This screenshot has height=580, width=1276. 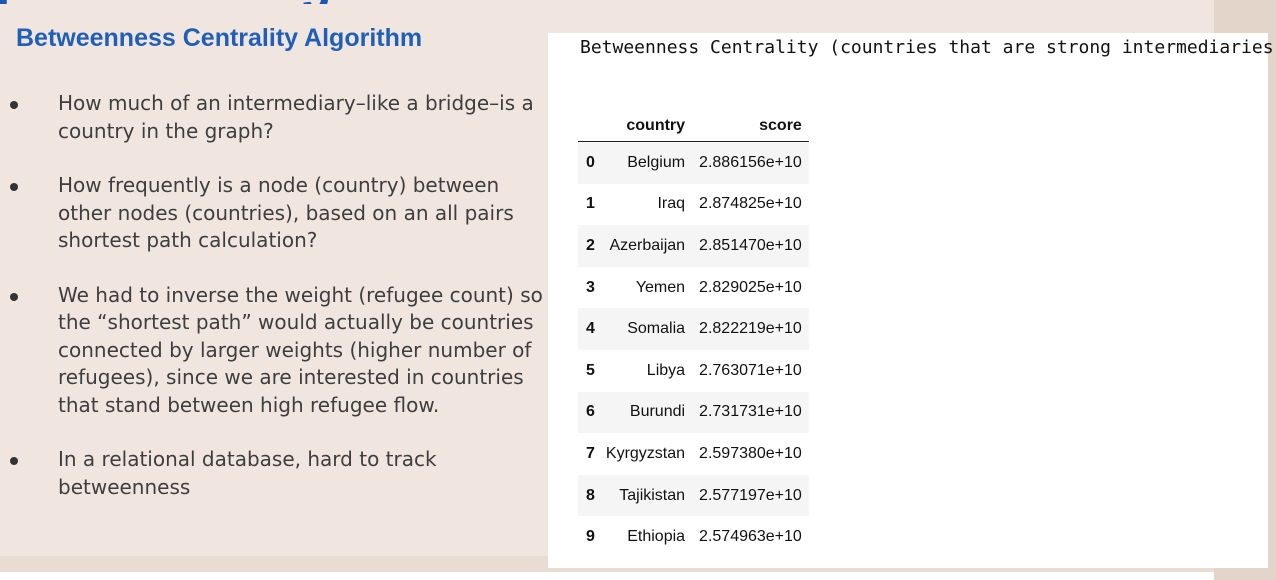 I want to click on row-index: 0, so click(x=588, y=162).